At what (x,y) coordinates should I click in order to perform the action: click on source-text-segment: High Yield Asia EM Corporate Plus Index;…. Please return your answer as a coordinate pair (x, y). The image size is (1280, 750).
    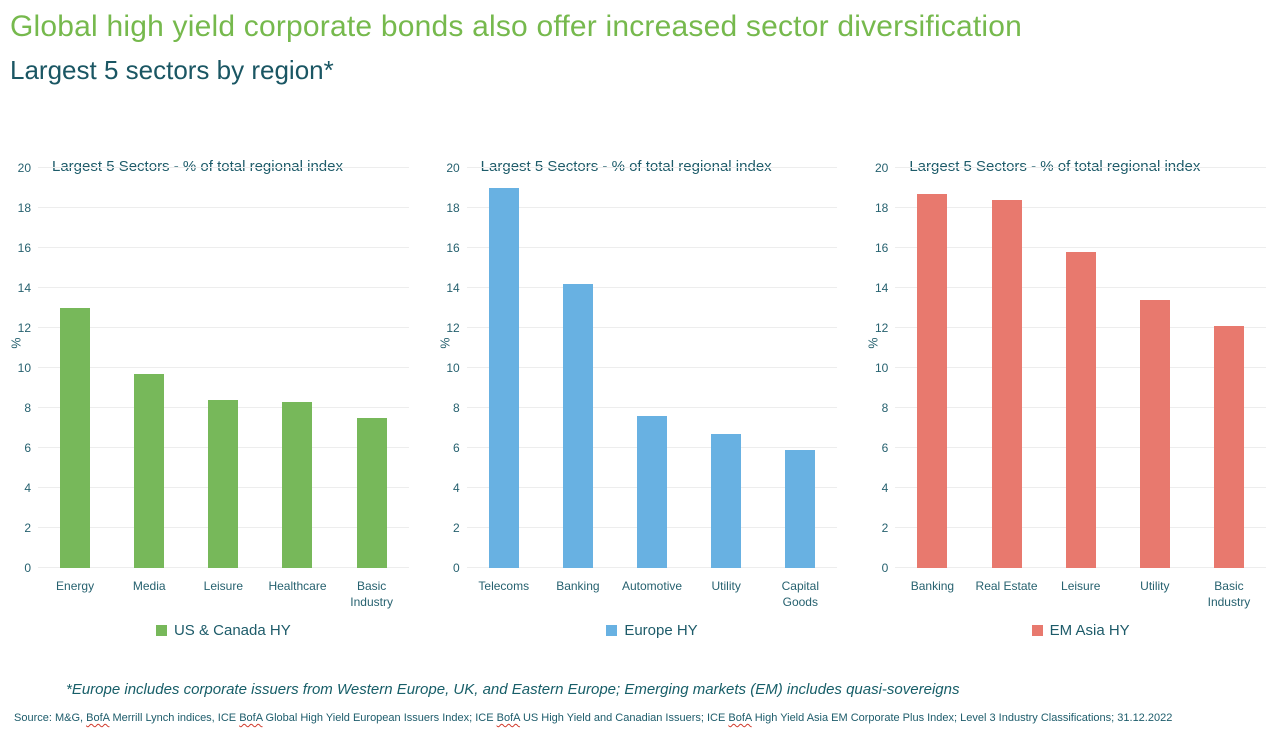
    Looking at the image, I should click on (962, 718).